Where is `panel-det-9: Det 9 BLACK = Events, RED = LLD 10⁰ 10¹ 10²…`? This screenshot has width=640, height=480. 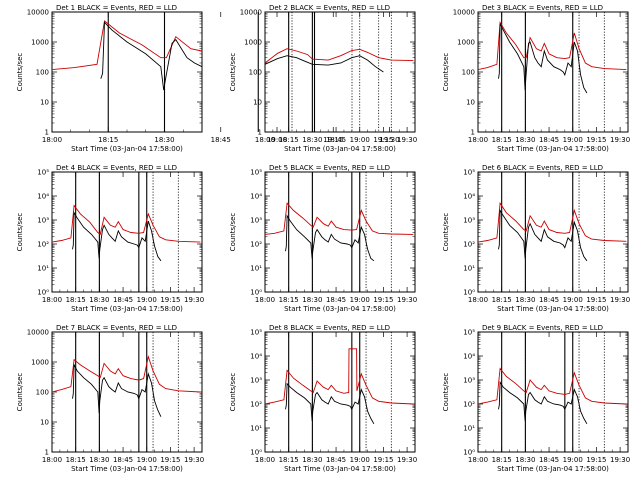
panel-det-9: Det 9 BLACK = Events, RED = LLD 10⁰ 10¹ 10²… is located at coordinates (536, 398).